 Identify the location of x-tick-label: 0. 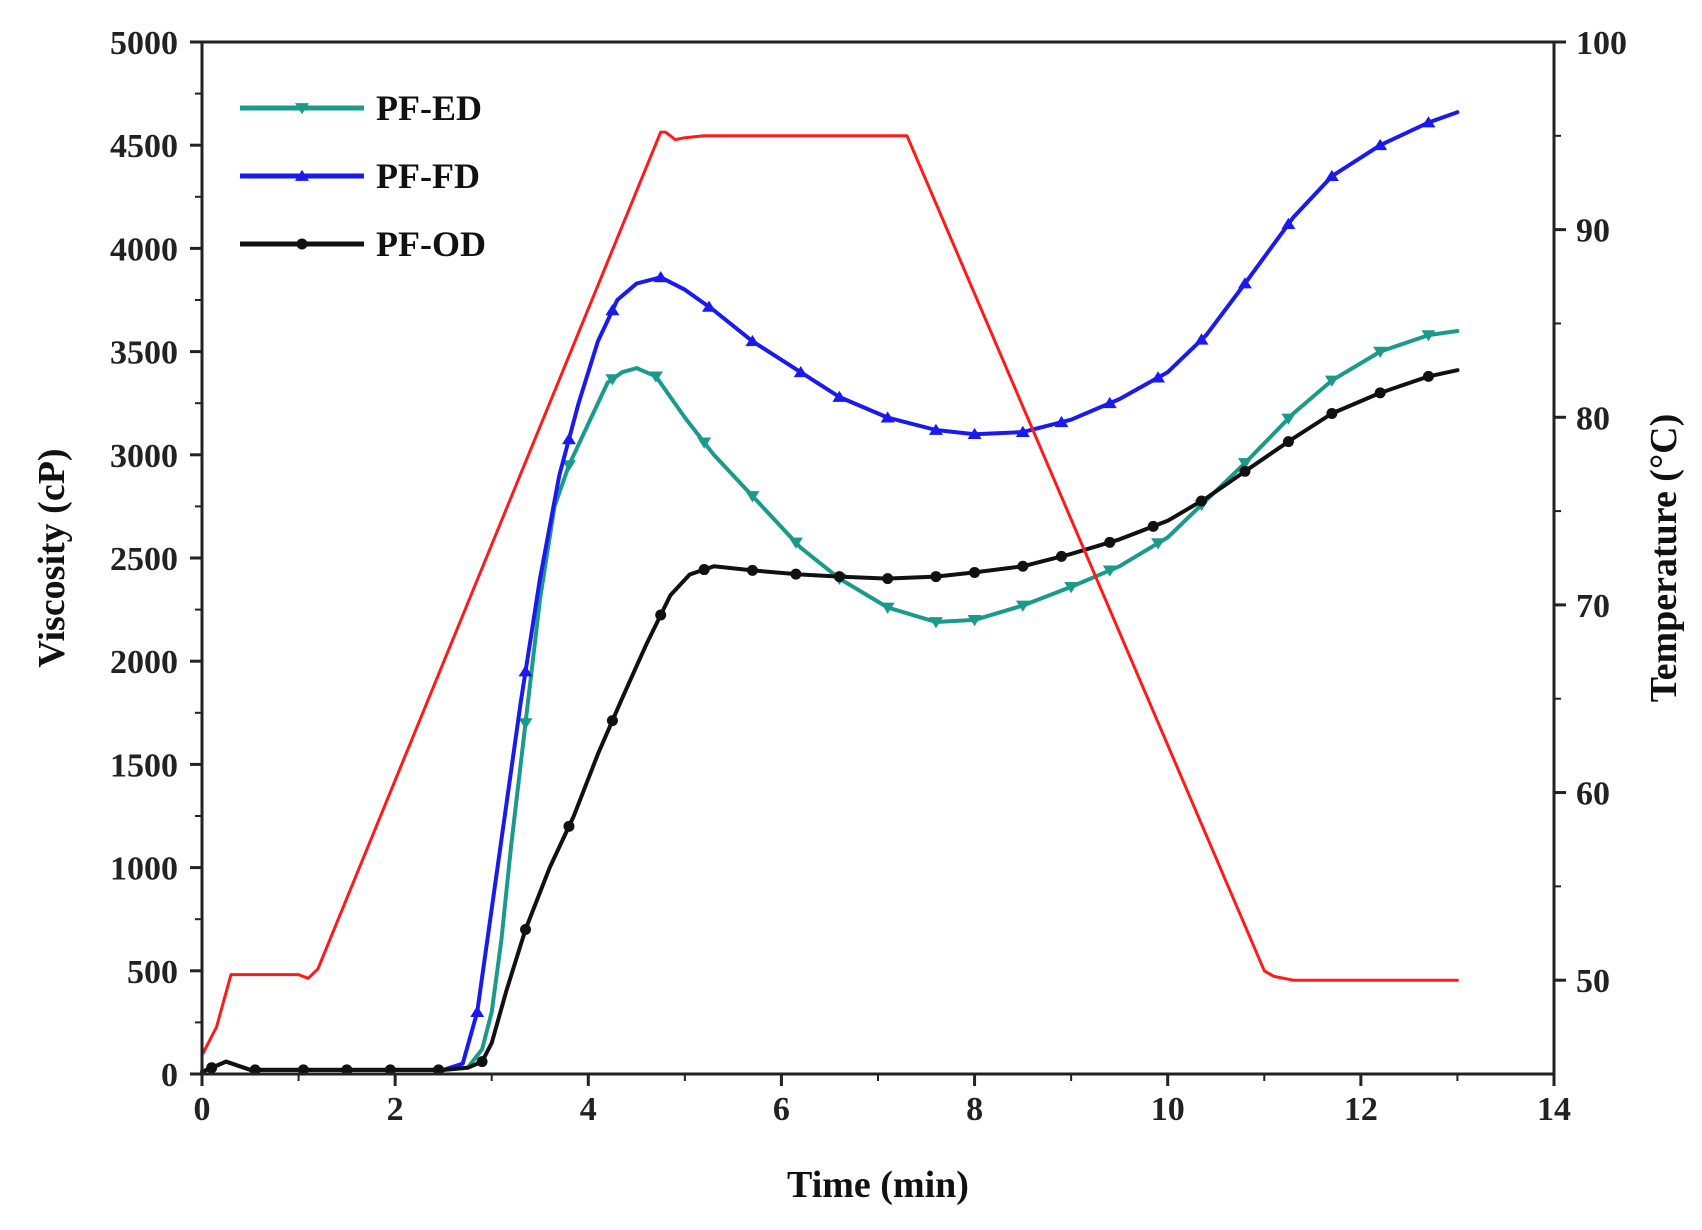
(202, 1109).